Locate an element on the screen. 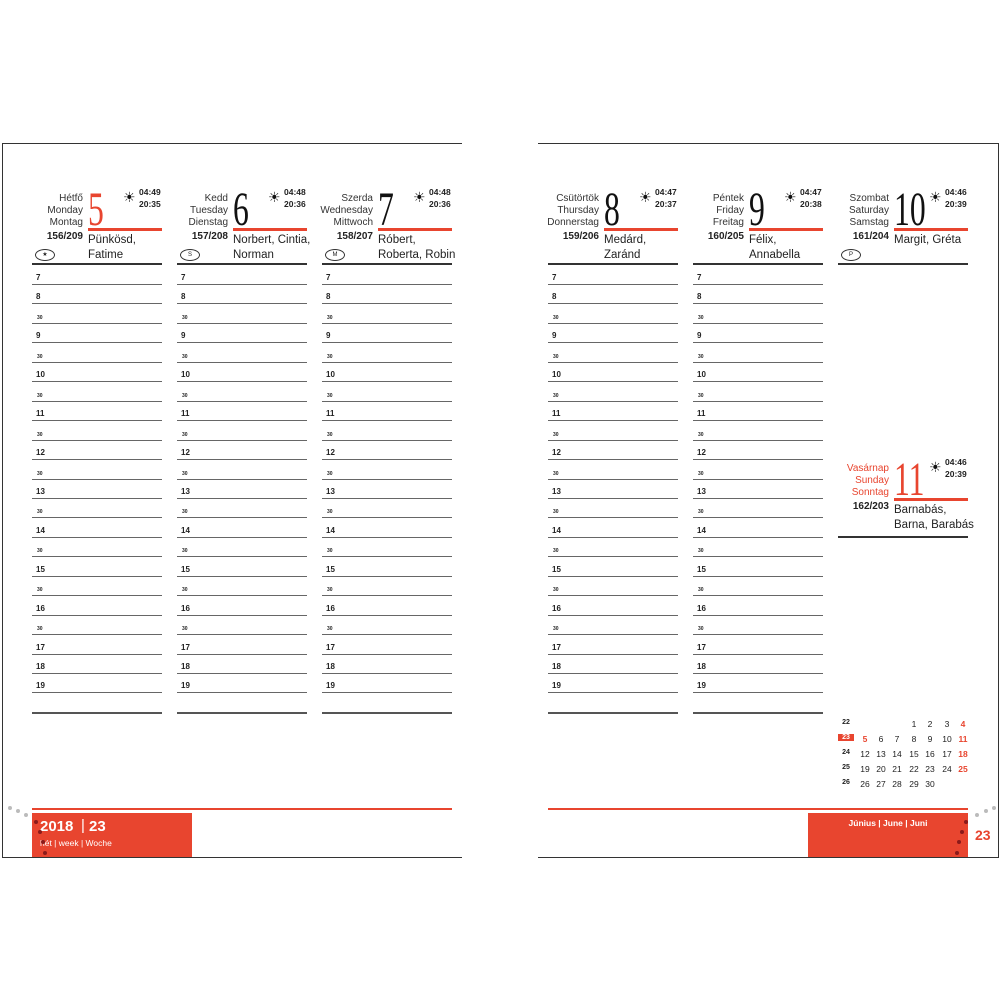 The width and height of the screenshot is (1000, 1000). calendar-day: 16 is located at coordinates (930, 754).